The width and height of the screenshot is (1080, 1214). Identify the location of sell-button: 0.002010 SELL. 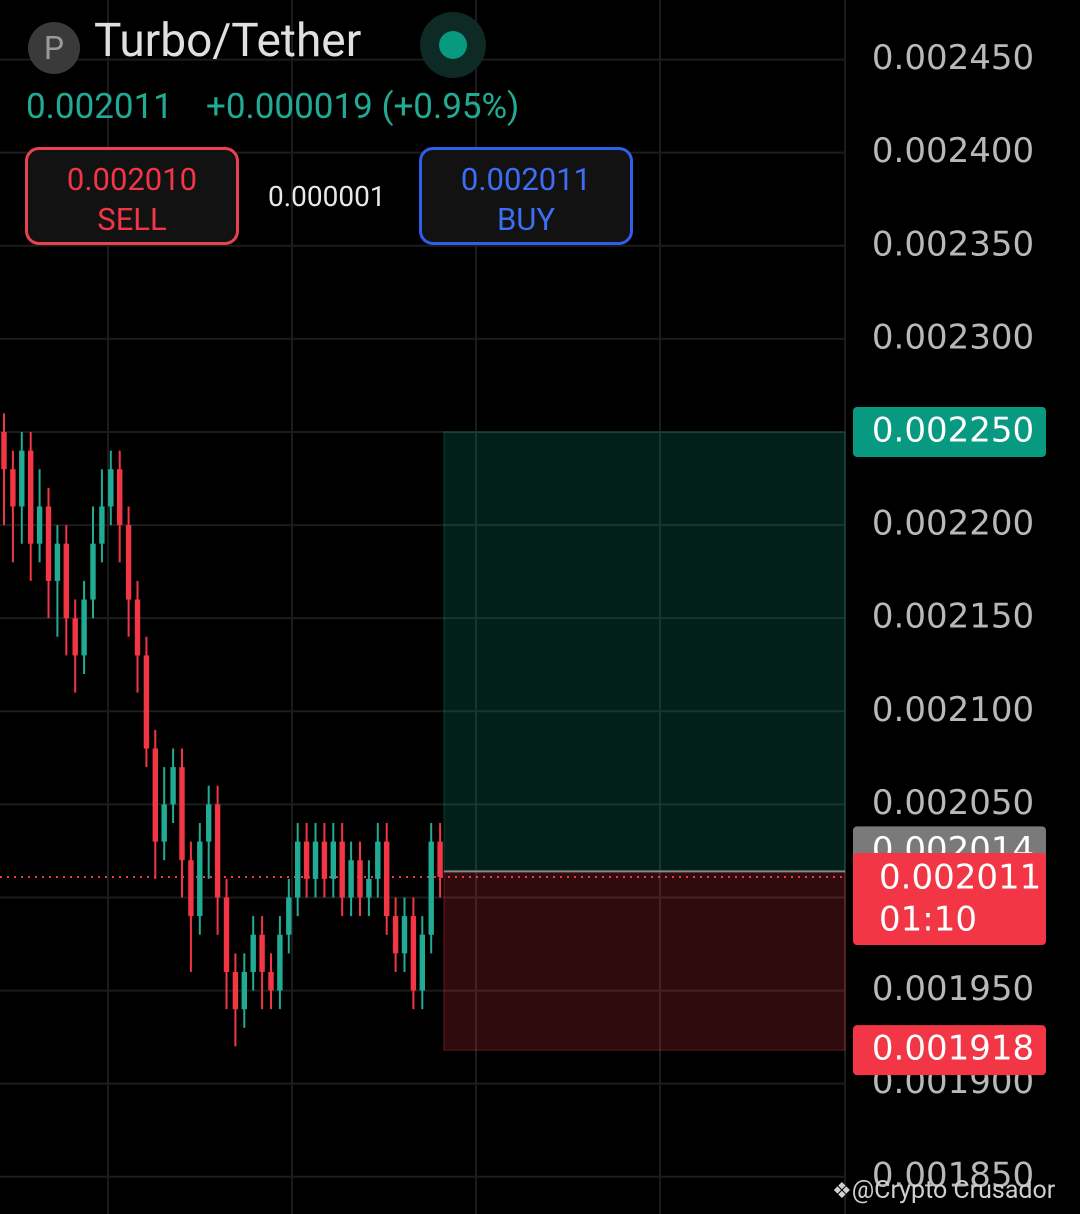
(132, 196).